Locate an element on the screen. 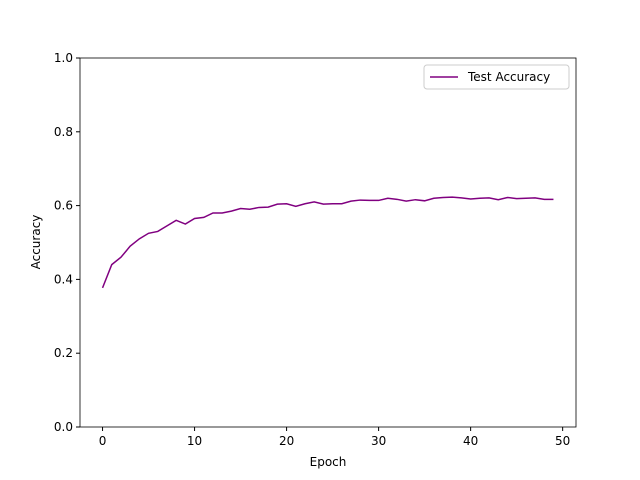 The width and height of the screenshot is (640, 480). x-axis-label: Epoch is located at coordinates (328, 462).